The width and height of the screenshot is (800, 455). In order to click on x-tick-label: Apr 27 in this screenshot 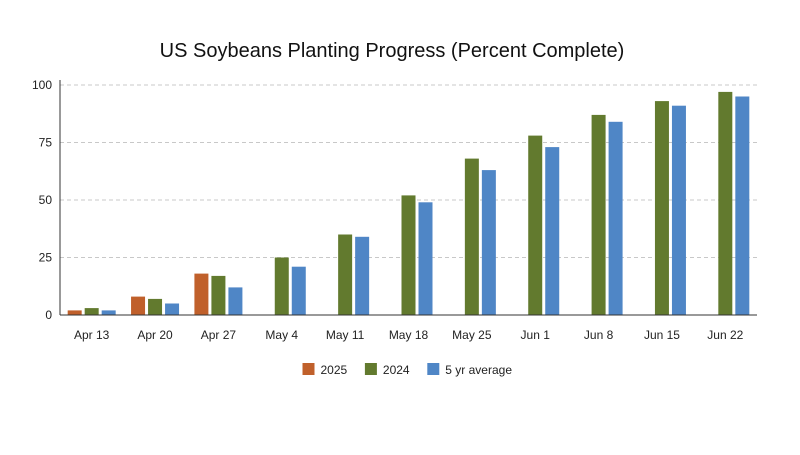, I will do `click(219, 335)`.